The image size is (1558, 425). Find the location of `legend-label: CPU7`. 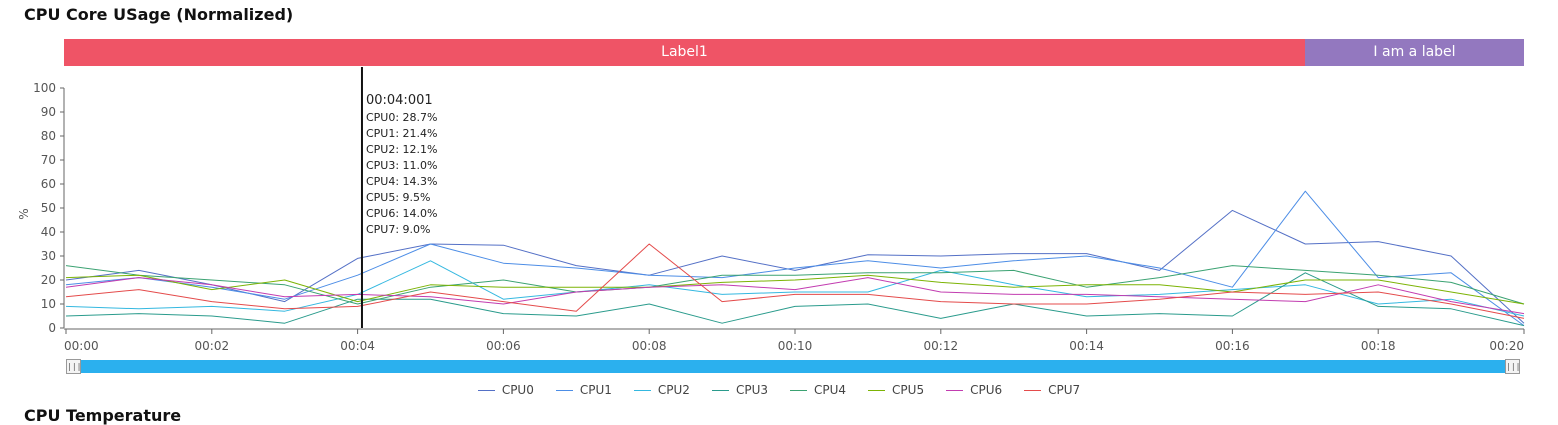

legend-label: CPU7 is located at coordinates (1064, 390).